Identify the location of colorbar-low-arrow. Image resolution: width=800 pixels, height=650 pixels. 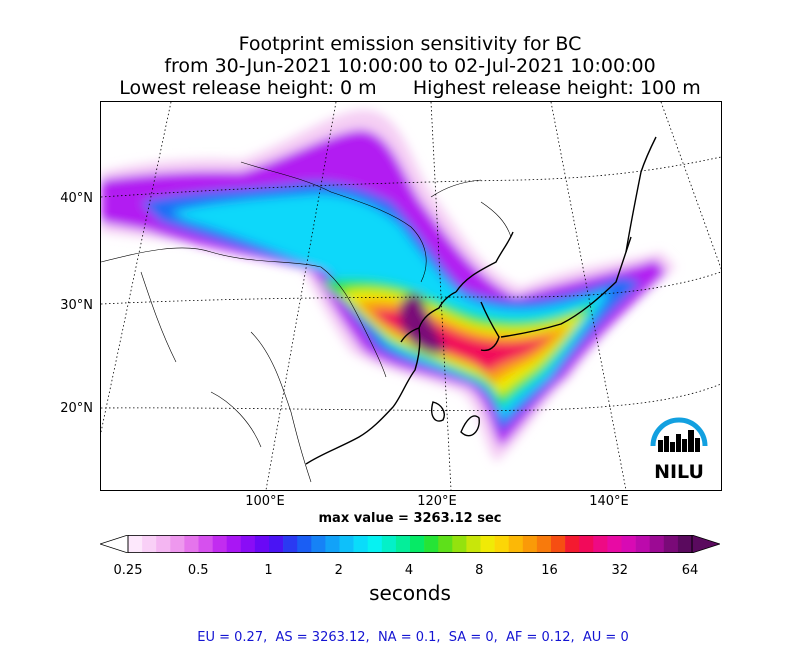
(114, 544).